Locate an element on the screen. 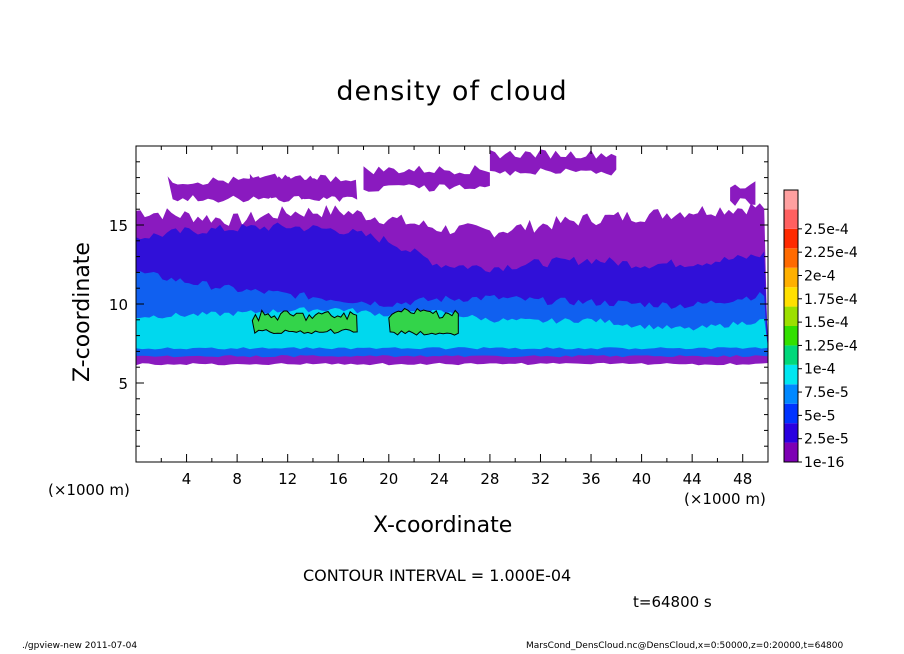  x-axis-unit-left: (×1000 m) is located at coordinates (89, 490).